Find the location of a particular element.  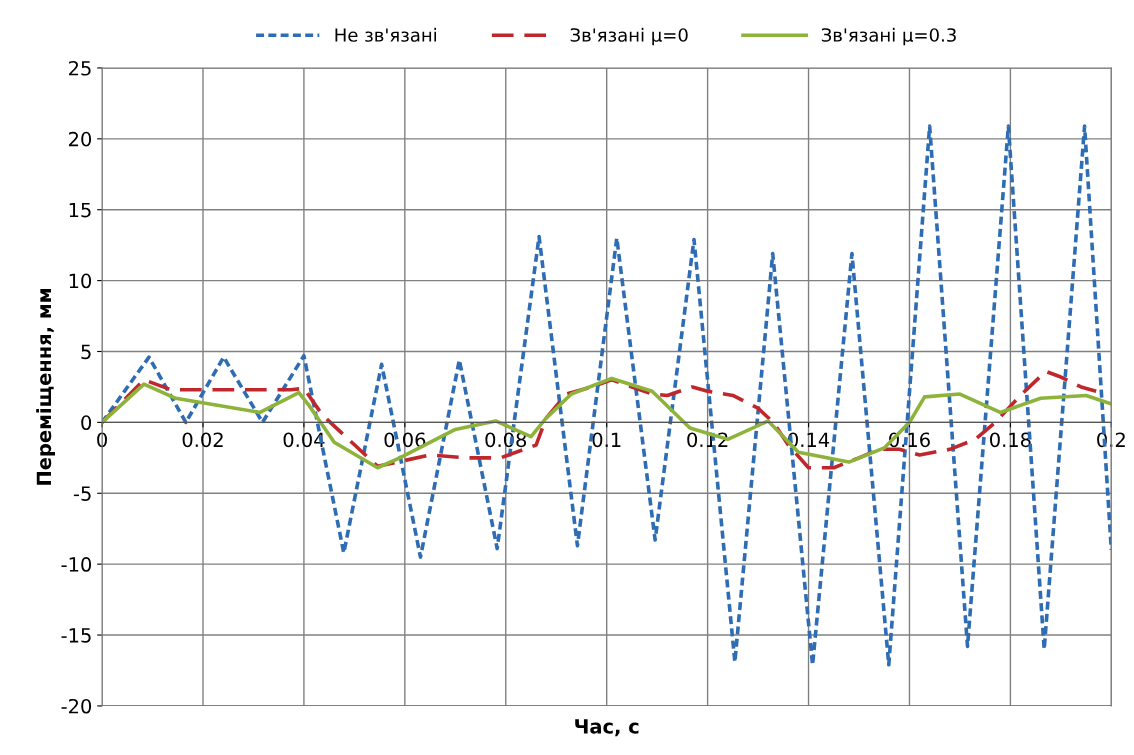

legend-label: Зв'язані μ=0.3 is located at coordinates (888, 36).